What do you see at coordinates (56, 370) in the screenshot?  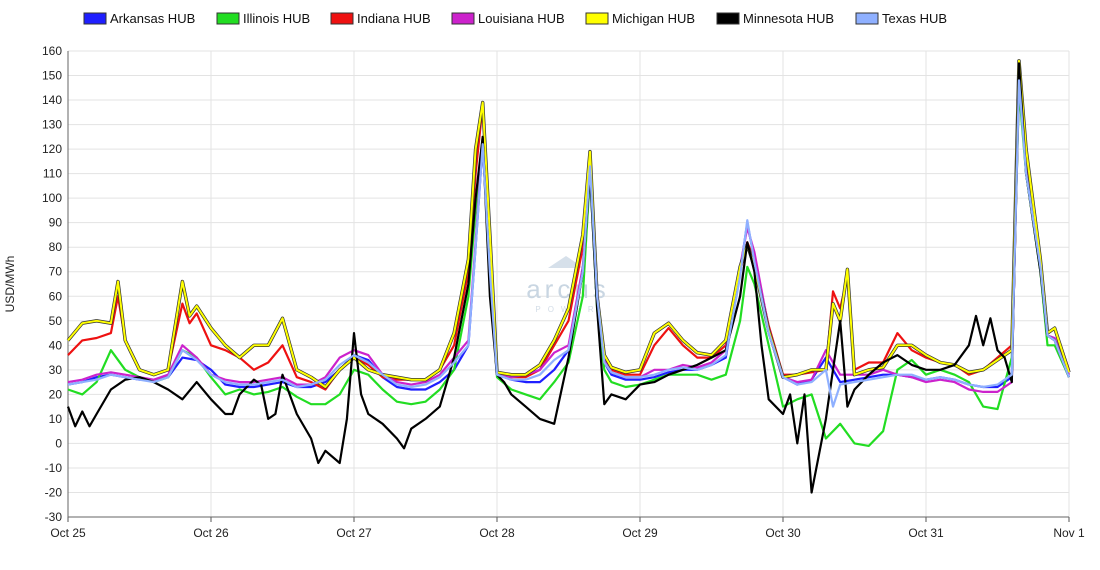 I see `y-tick-label: 30` at bounding box center [56, 370].